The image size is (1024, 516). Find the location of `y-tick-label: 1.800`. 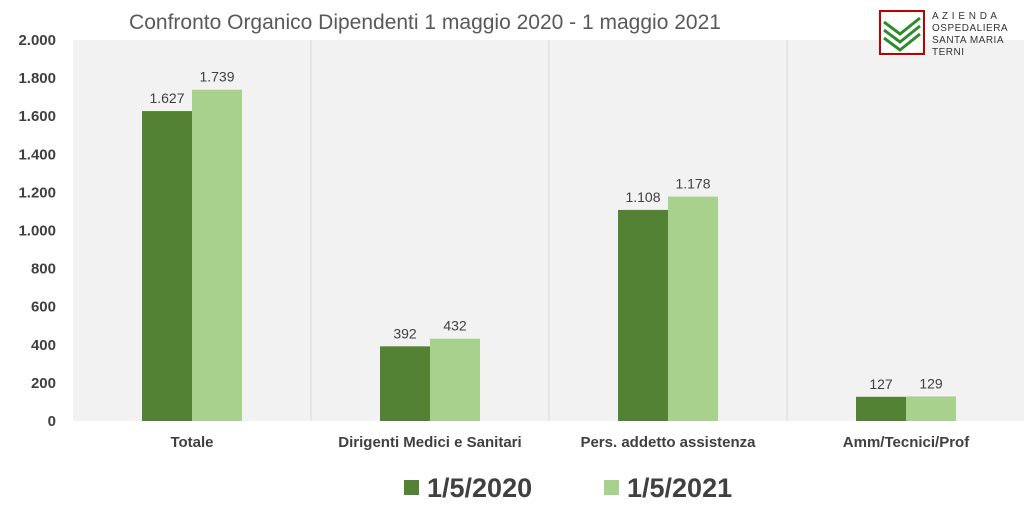

y-tick-label: 1.800 is located at coordinates (37, 78).